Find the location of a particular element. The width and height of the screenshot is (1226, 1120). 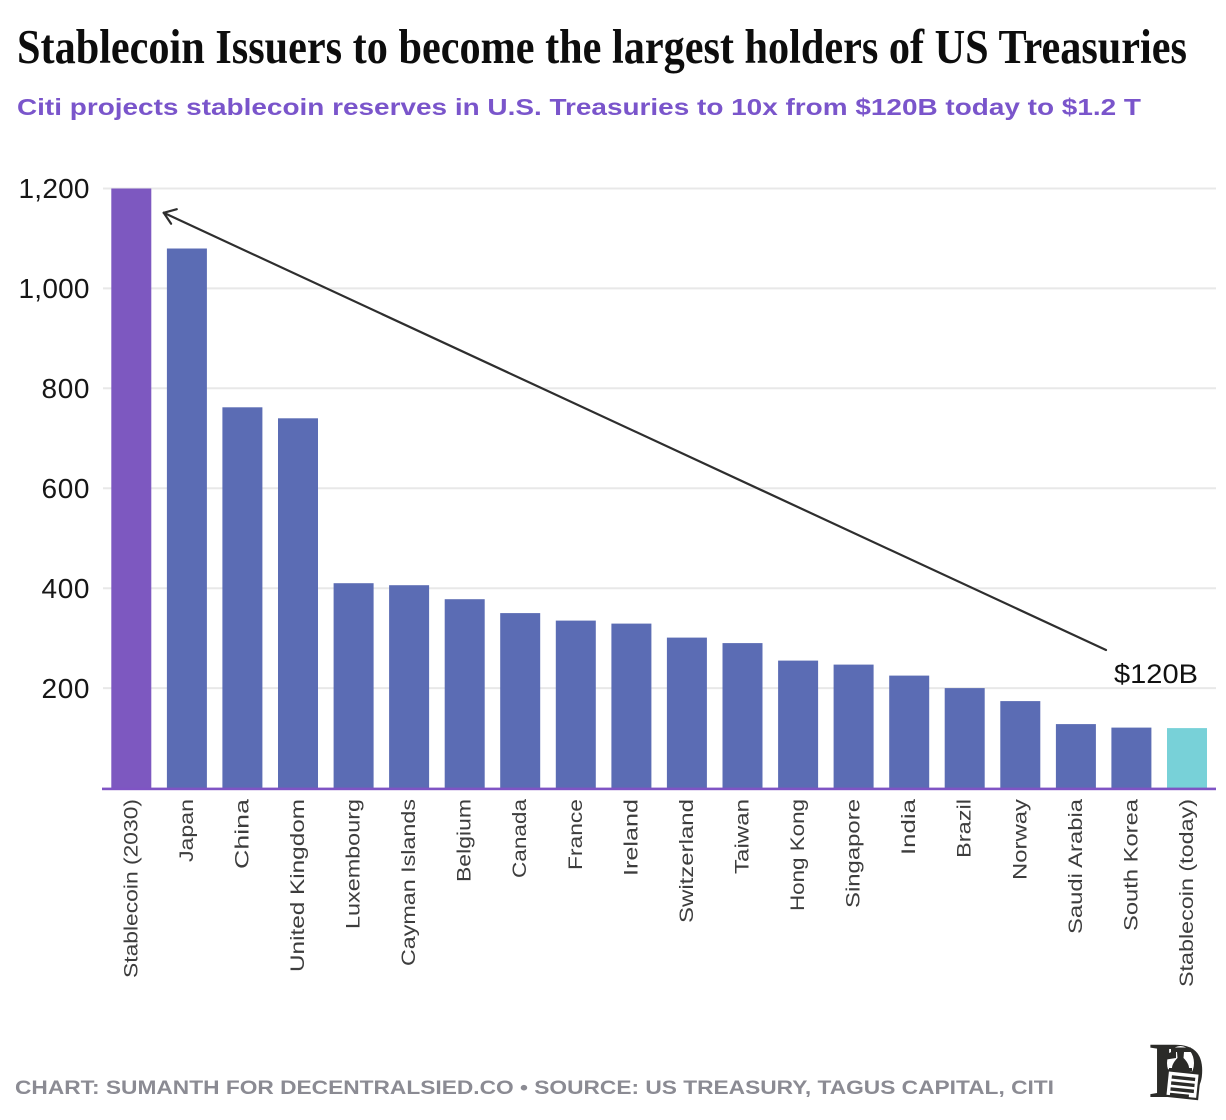

svg-text: 200 is located at coordinates (66, 688).